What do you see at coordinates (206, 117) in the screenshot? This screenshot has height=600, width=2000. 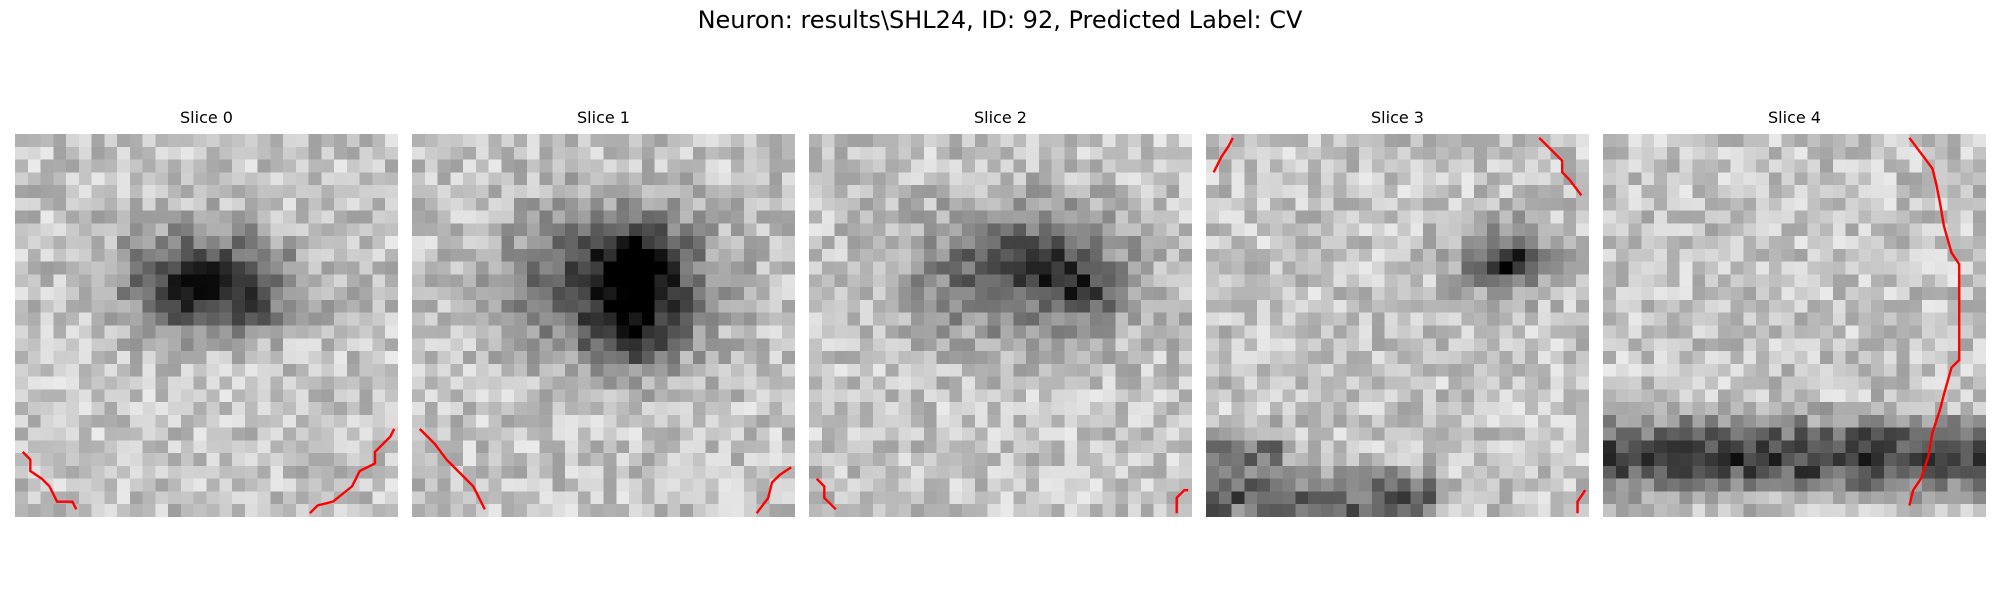 I see `slice-title: Slice 0` at bounding box center [206, 117].